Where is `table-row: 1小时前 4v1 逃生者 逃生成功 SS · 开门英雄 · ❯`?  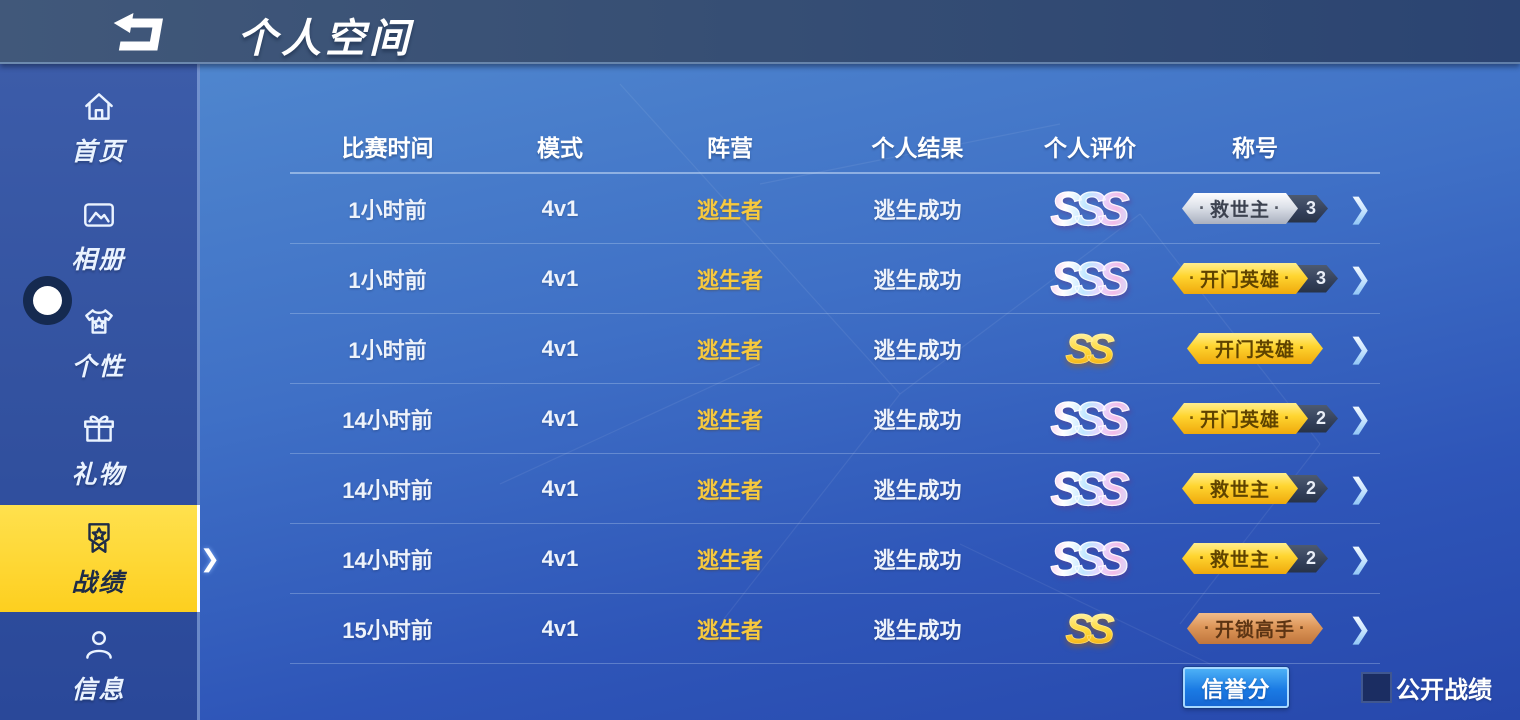
table-row: 1小时前 4v1 逃生者 逃生成功 SS · 开门英雄 · ❯ is located at coordinates (835, 349).